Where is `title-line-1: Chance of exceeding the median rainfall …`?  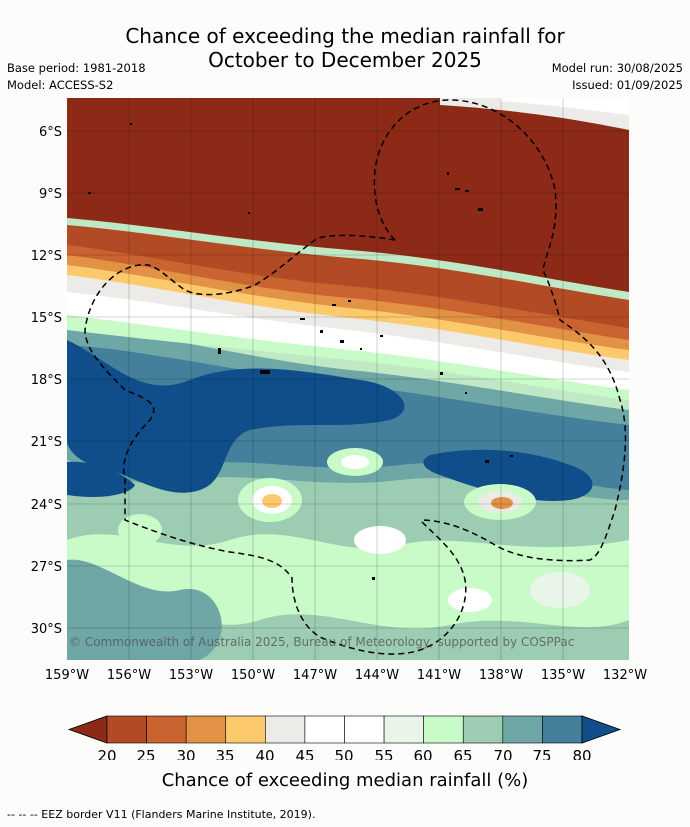 title-line-1: Chance of exceeding the median rainfall … is located at coordinates (345, 36).